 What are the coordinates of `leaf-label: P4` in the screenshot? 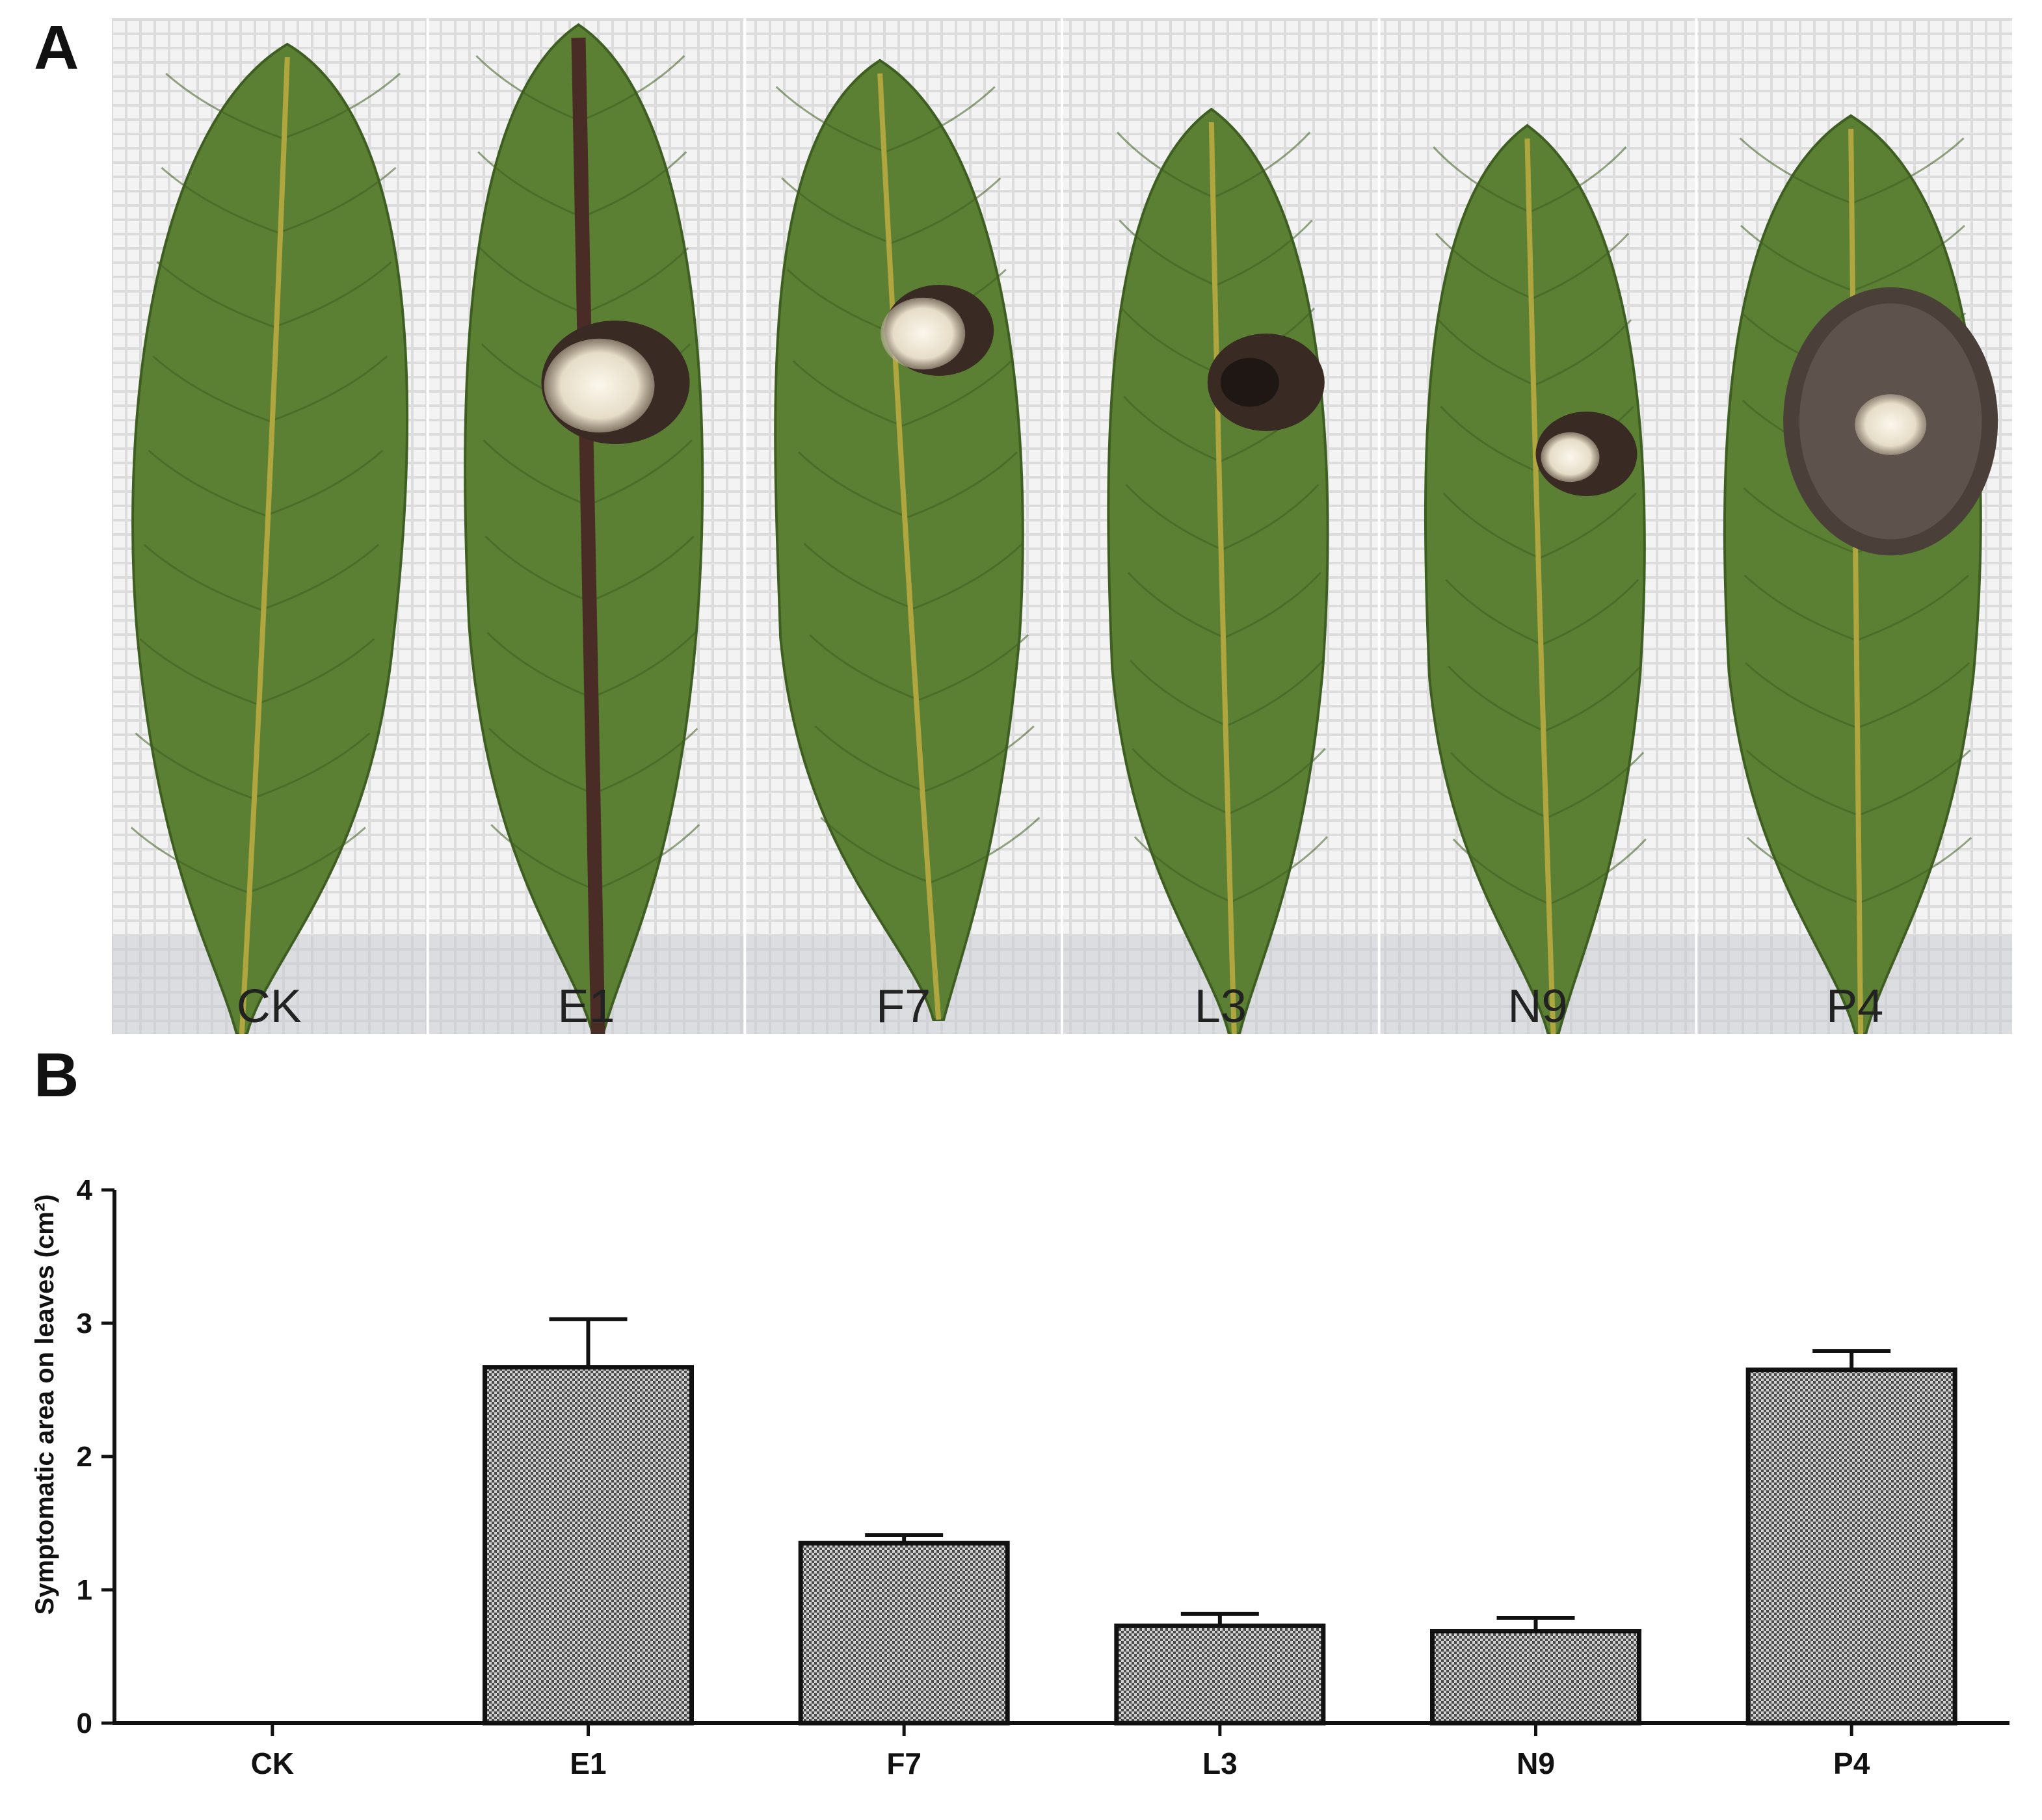 It's located at (1854, 1007).